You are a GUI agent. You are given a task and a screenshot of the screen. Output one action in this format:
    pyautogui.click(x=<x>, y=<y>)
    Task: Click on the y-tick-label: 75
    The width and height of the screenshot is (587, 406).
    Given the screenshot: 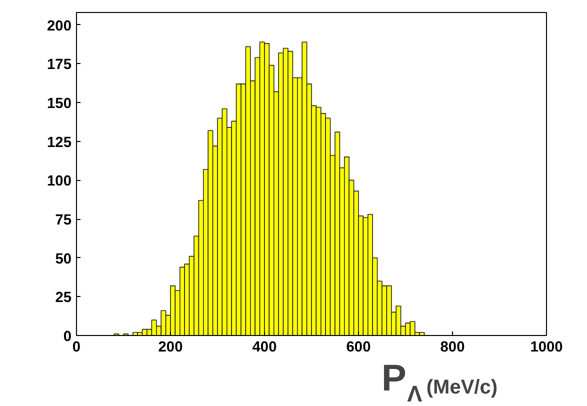 What is the action you would take?
    pyautogui.click(x=63, y=220)
    